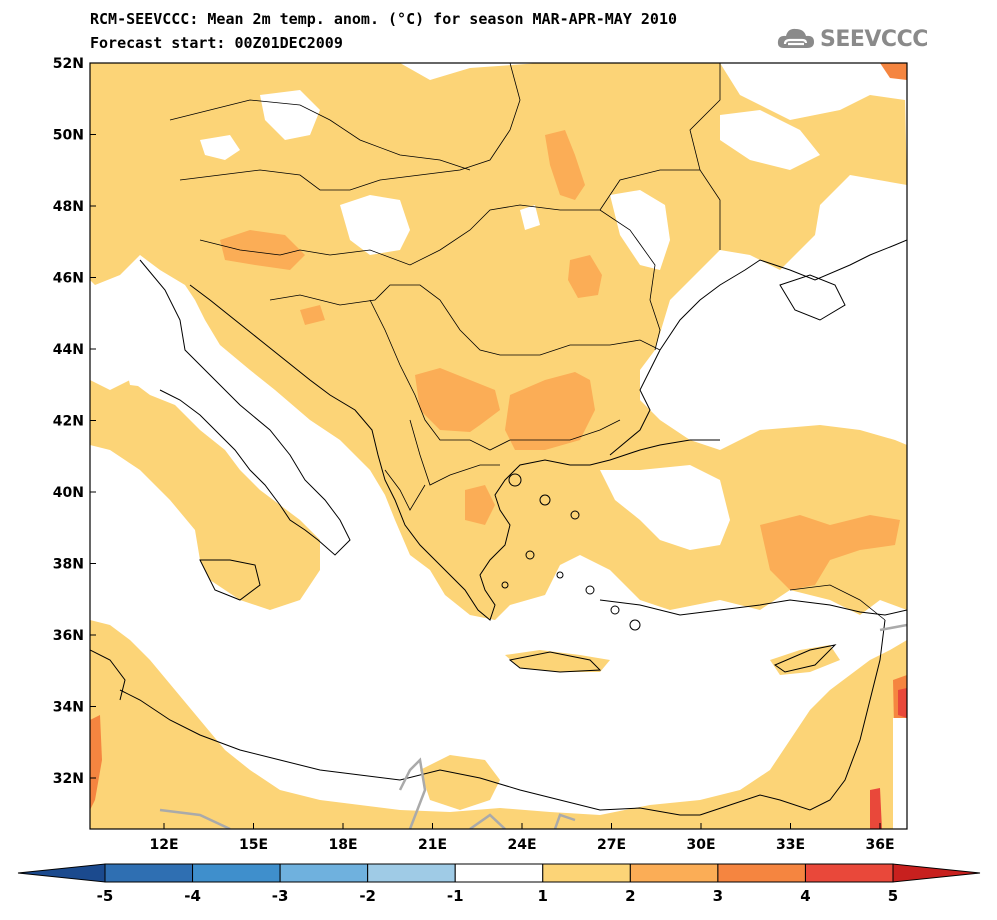 Image resolution: width=997 pixels, height=920 pixels. What do you see at coordinates (543, 896) in the screenshot?
I see `colorbar-label: 1` at bounding box center [543, 896].